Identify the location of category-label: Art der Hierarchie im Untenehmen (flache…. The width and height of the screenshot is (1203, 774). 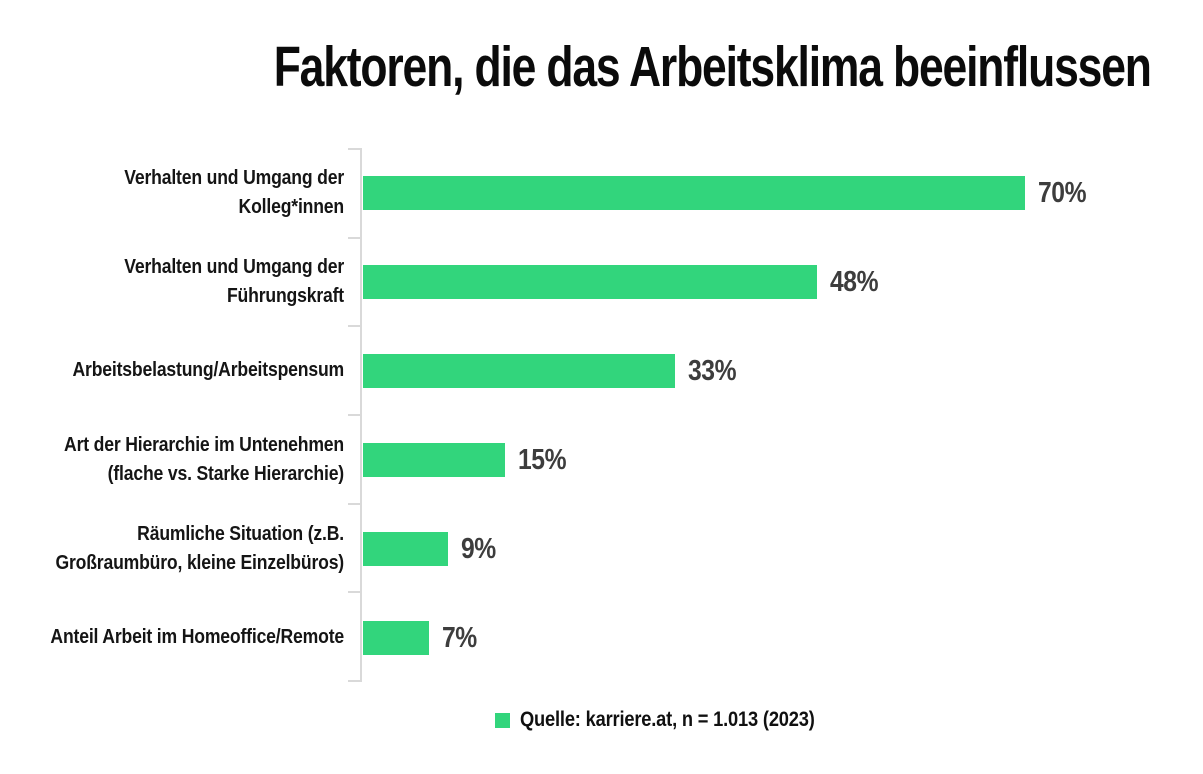
(204, 459).